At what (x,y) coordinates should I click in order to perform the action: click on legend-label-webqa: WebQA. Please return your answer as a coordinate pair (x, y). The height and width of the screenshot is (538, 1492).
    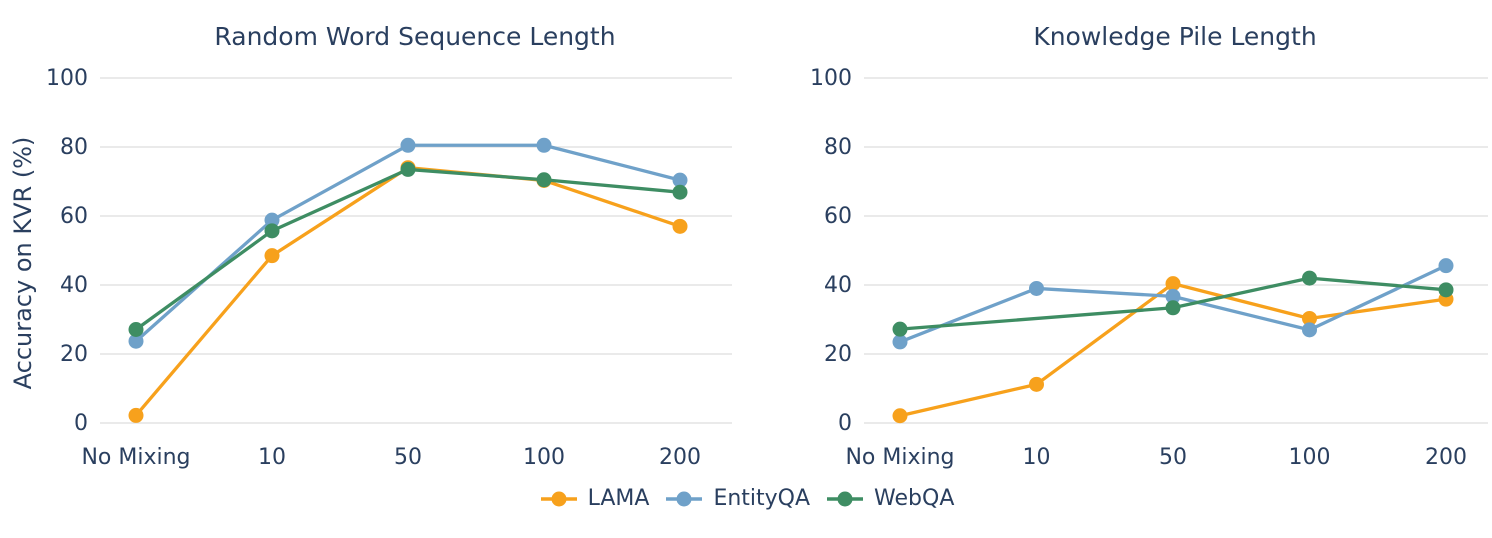
    Looking at the image, I should click on (914, 498).